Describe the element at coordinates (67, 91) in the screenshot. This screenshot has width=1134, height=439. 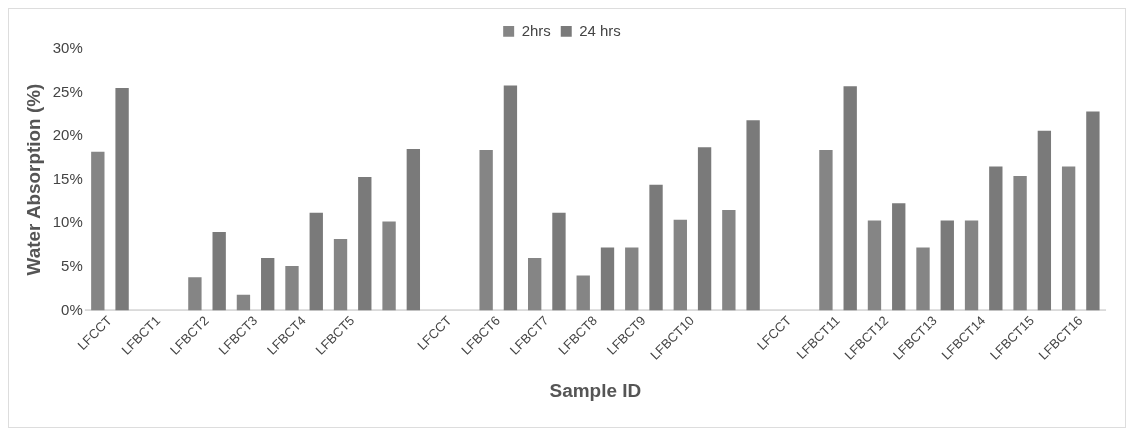
I see `y-tick-label: 25%` at that location.